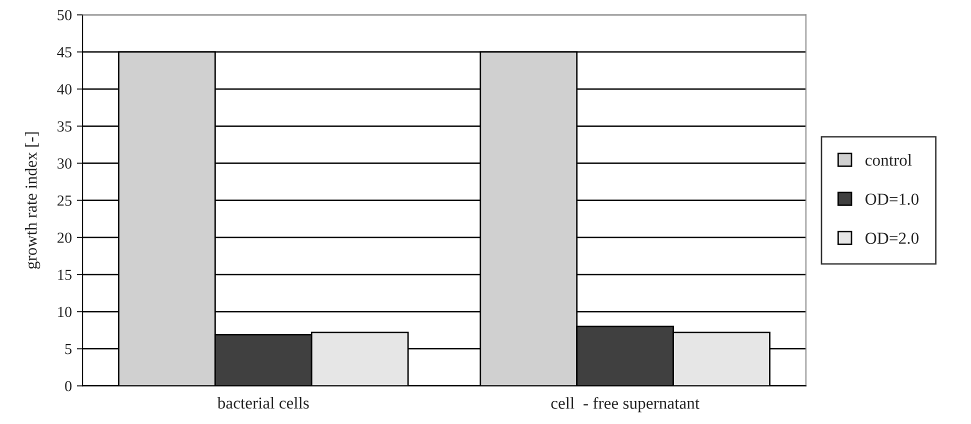 This screenshot has width=971, height=424. I want to click on x-tick-label: cell - free supernatant, so click(625, 404).